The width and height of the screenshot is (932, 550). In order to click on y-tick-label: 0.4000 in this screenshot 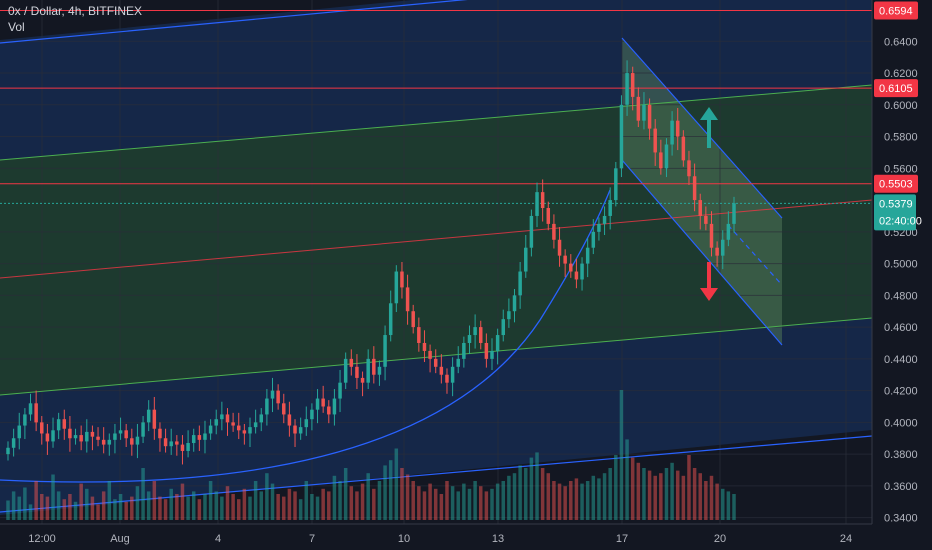, I will do `click(901, 423)`.